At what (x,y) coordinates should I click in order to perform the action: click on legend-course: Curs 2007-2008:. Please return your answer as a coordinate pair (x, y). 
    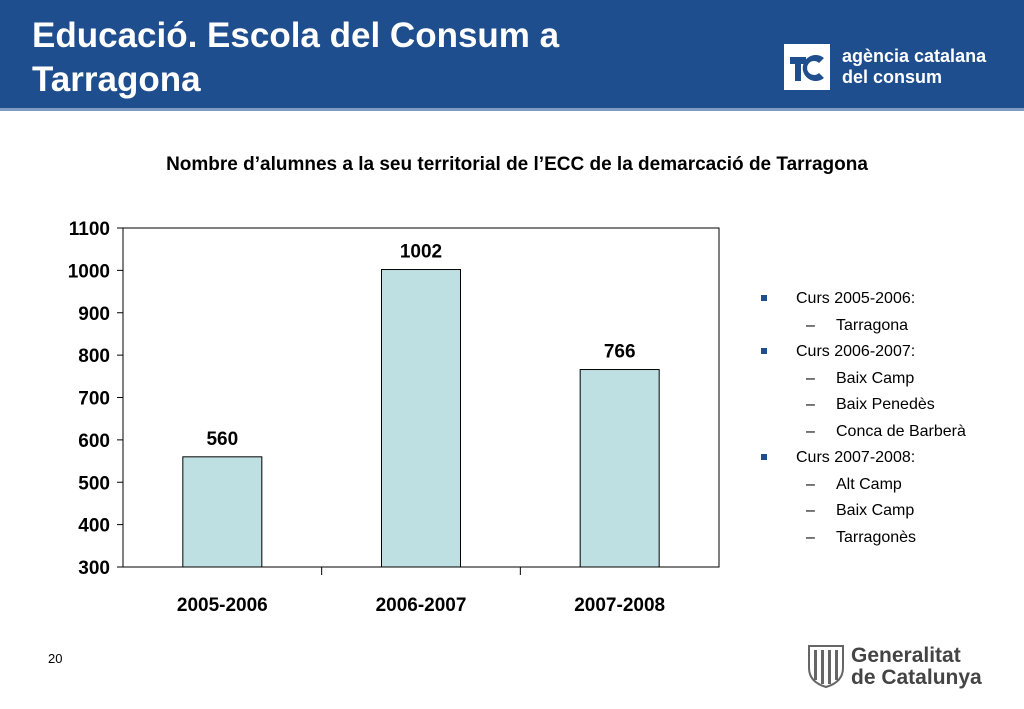
    Looking at the image, I should click on (863, 458).